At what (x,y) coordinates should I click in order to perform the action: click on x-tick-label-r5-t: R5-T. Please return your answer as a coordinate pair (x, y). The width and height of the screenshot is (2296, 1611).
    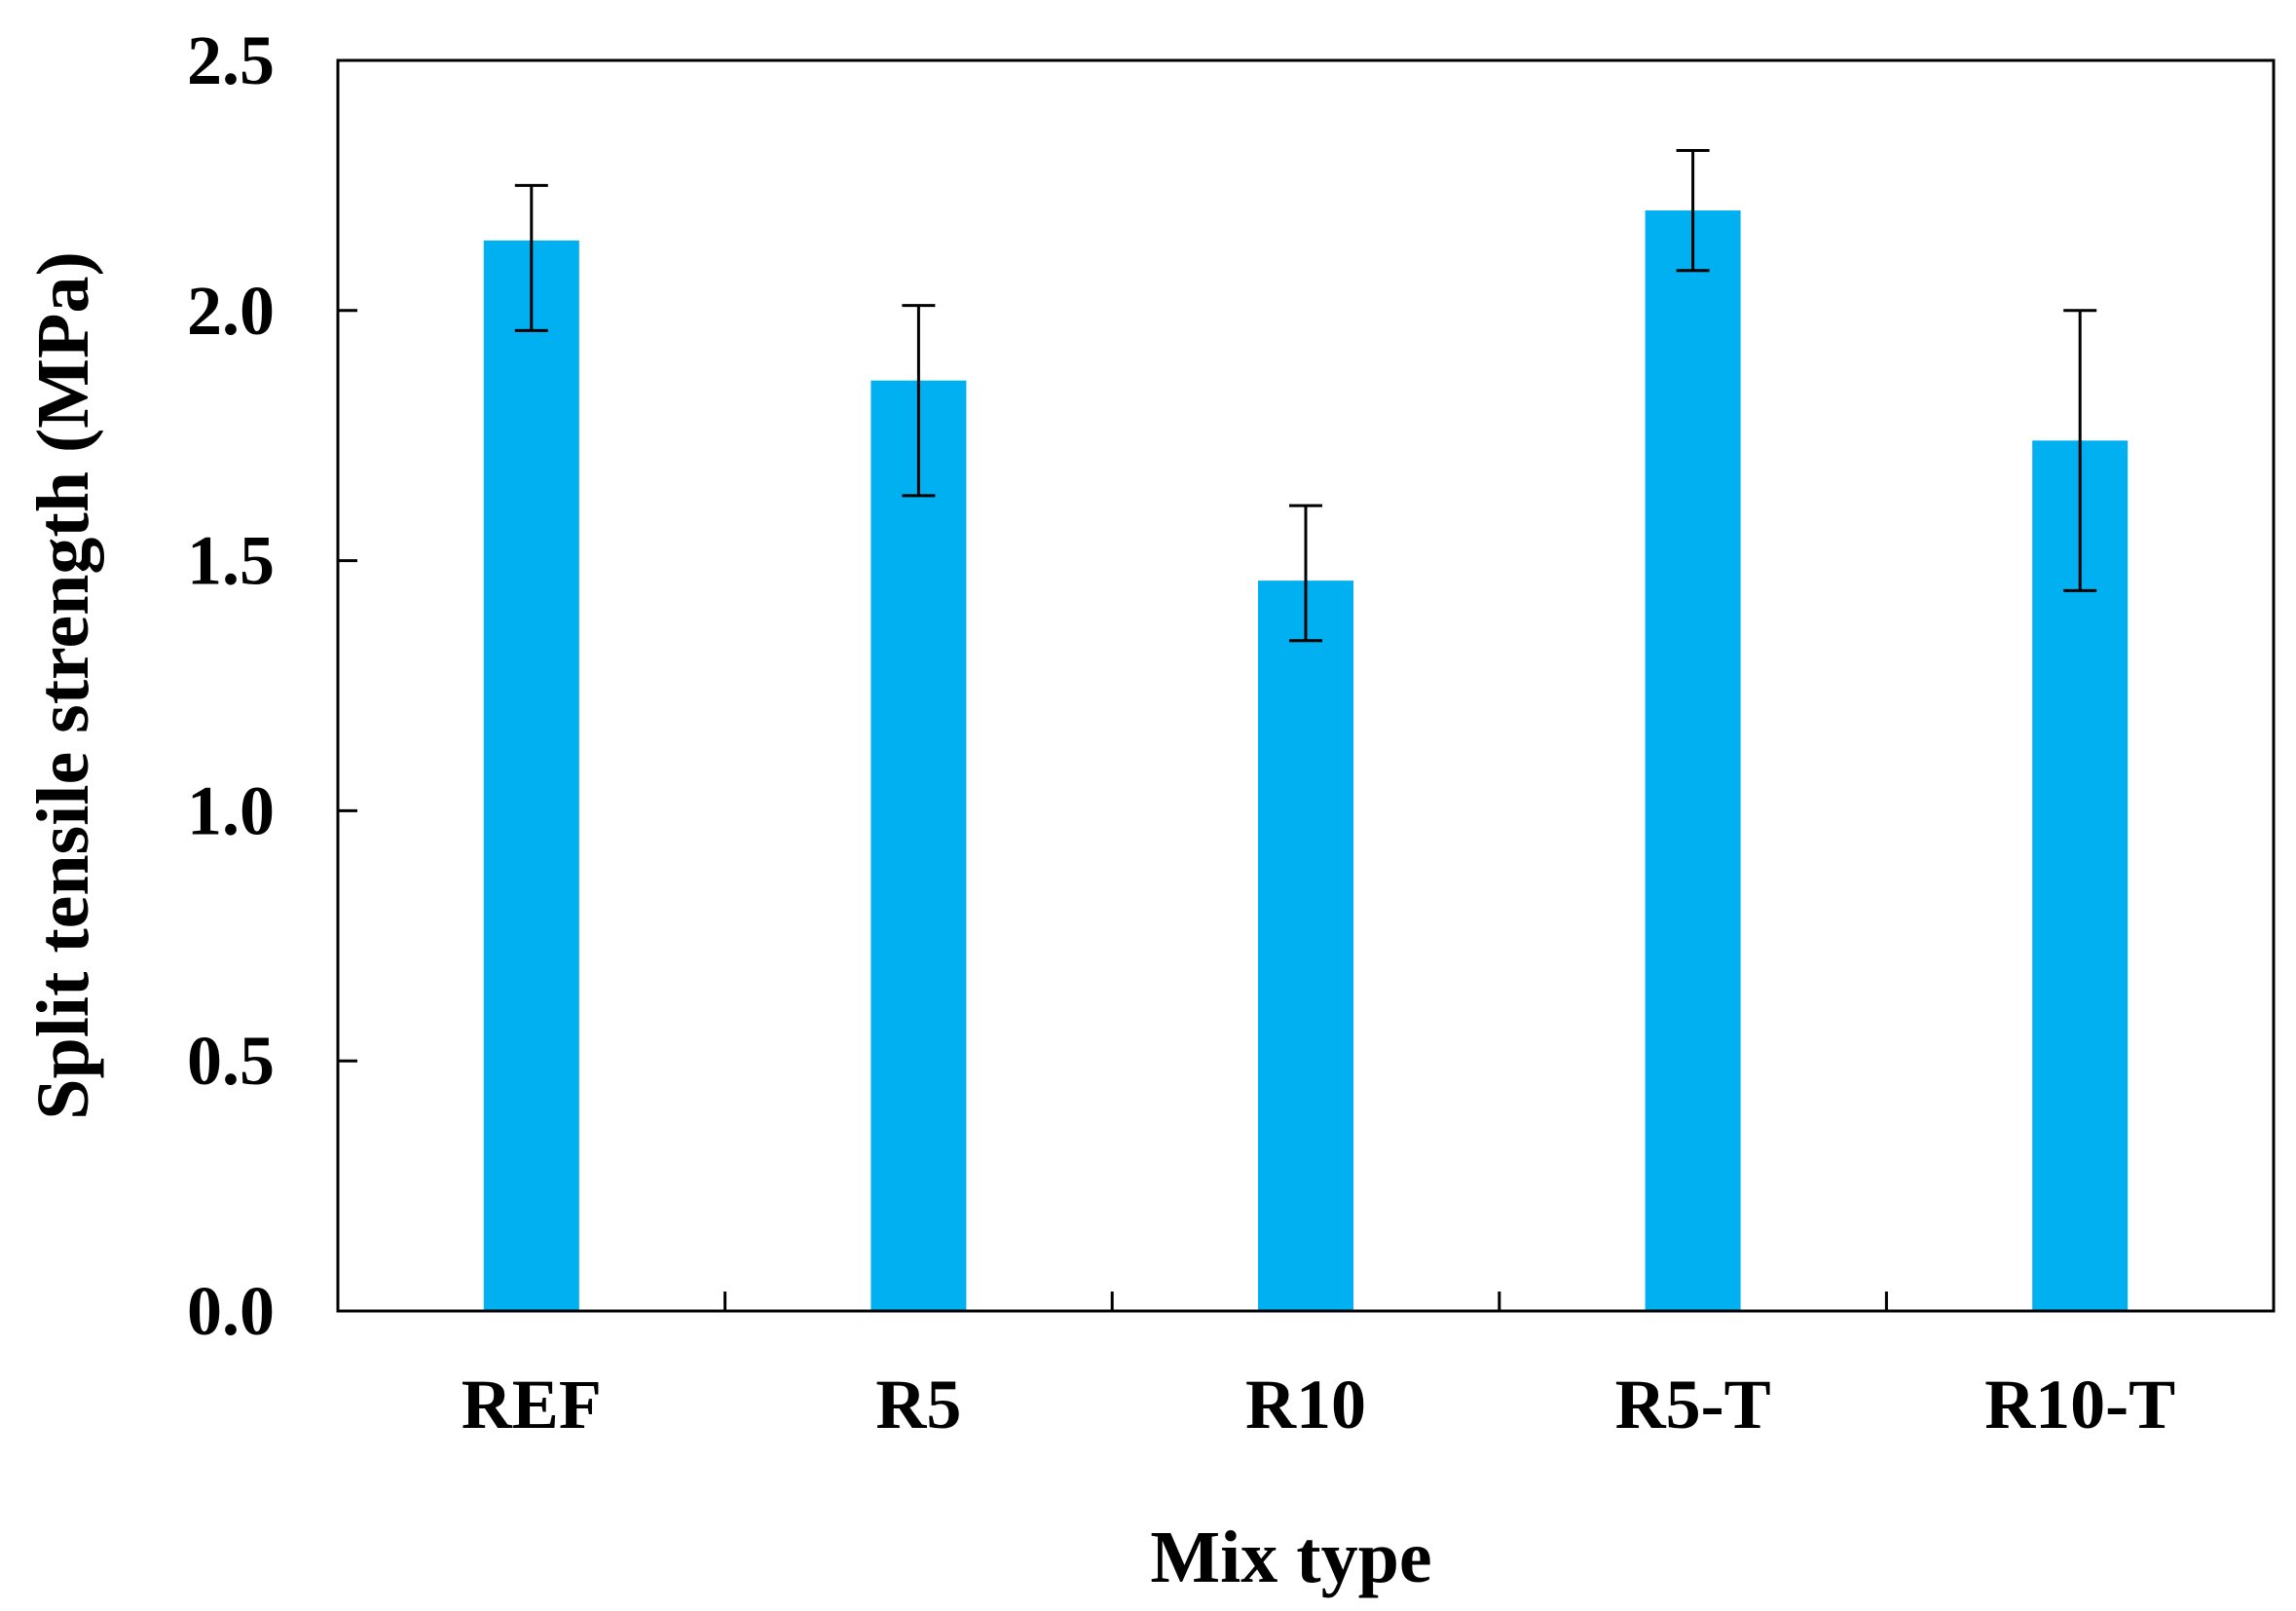
    Looking at the image, I should click on (1693, 1404).